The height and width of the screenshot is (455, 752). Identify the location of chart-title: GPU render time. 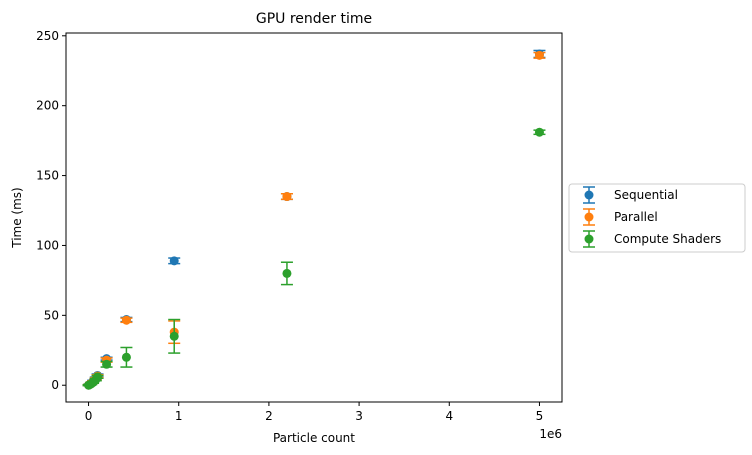
(314, 19).